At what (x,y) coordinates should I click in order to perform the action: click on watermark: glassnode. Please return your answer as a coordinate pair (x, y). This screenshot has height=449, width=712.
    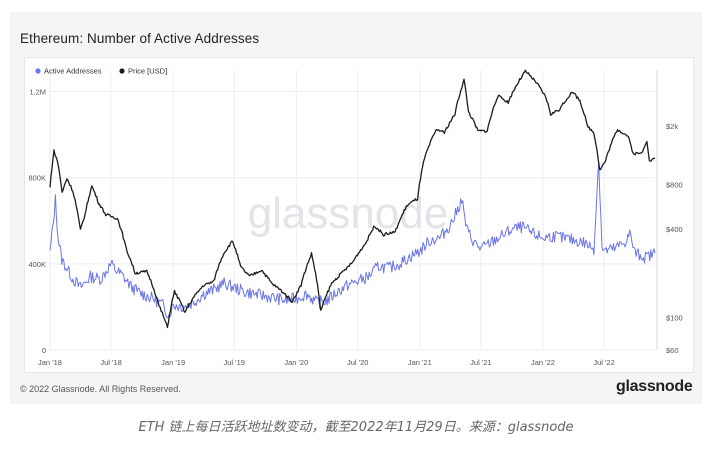
    Looking at the image, I should click on (348, 213).